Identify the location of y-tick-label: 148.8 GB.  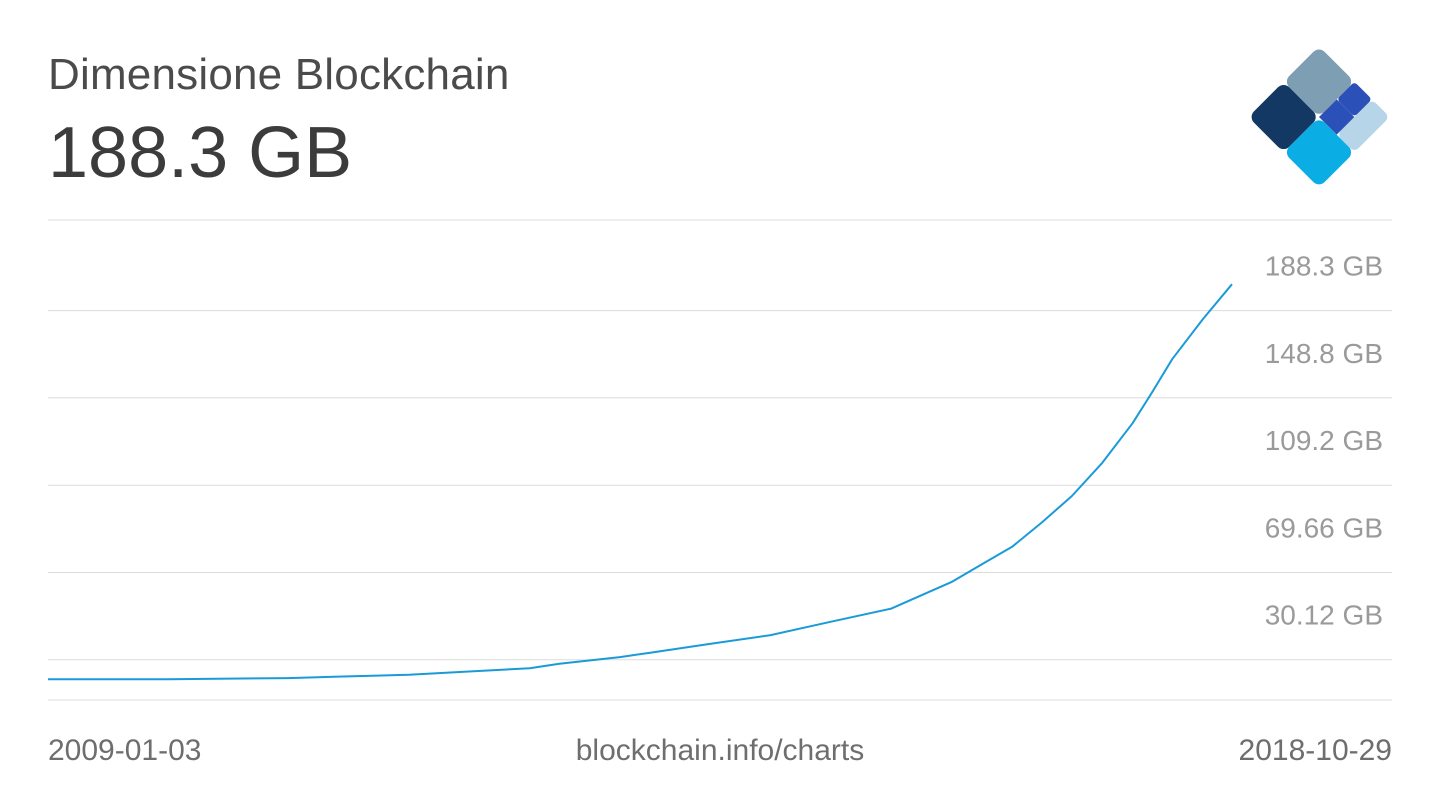
(1324, 353).